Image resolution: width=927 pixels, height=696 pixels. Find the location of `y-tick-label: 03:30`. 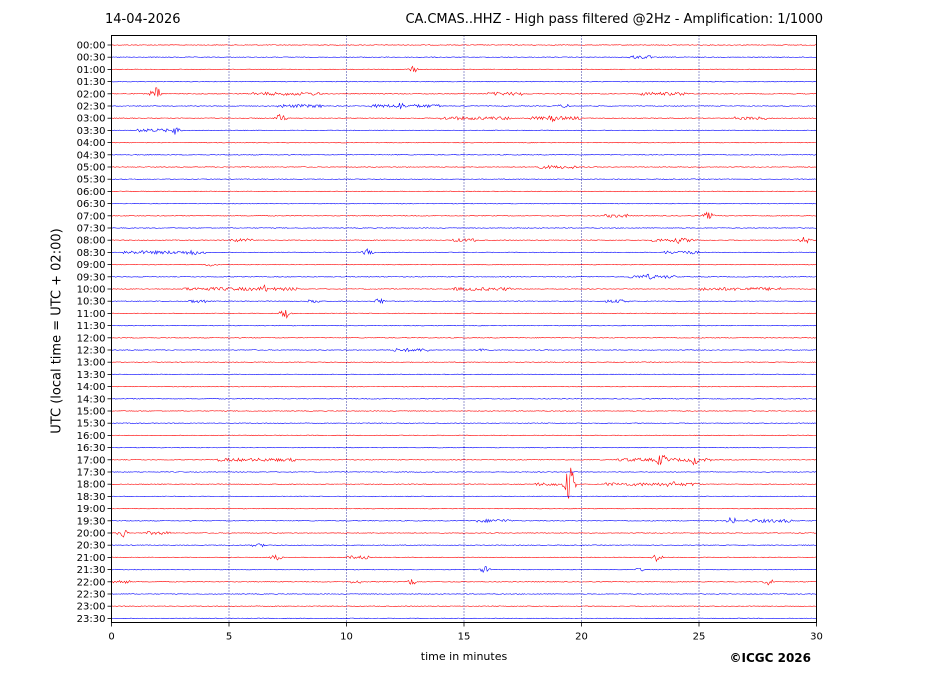

y-tick-label: 03:30 is located at coordinates (91, 131).